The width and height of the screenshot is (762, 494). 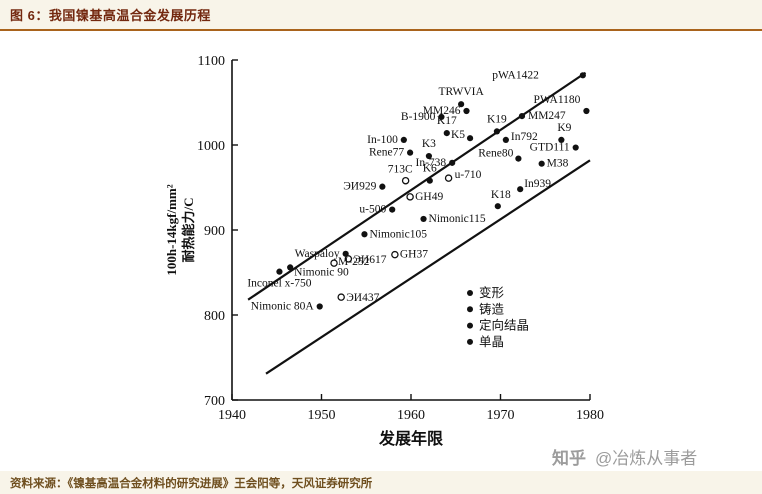 I want to click on y-tick-label: 1100, so click(x=211, y=61).